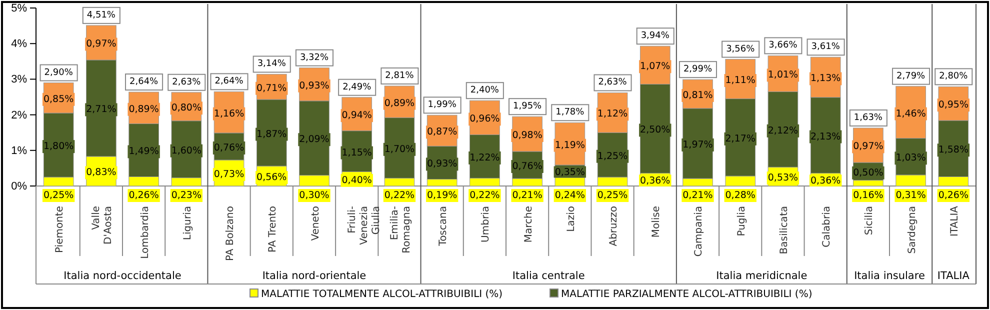 This screenshot has height=310, width=990. Describe the element at coordinates (400, 230) in the screenshot. I see `x-tick-label: Emilia-Romagna` at that location.